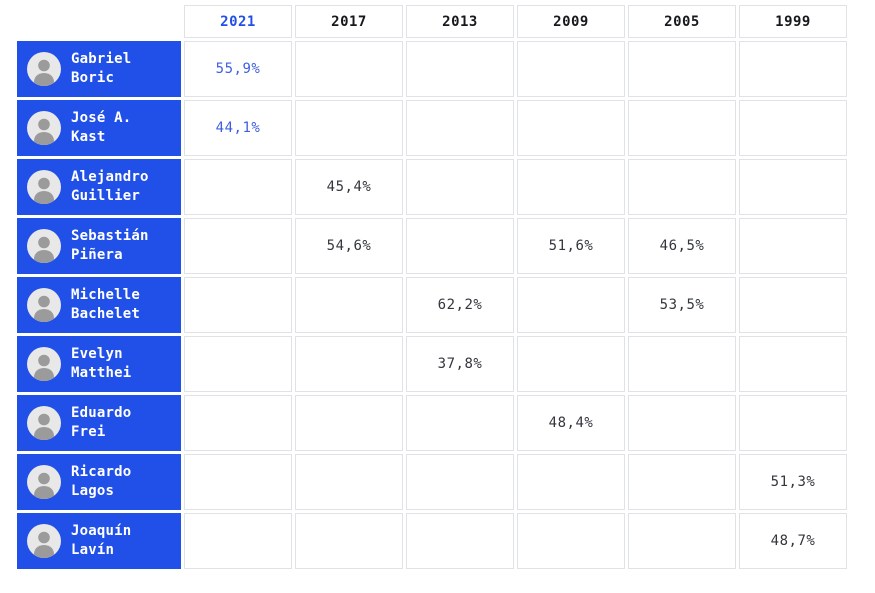 The image size is (875, 593). Describe the element at coordinates (93, 78) in the screenshot. I see `candidate-last-name: Boric` at that location.